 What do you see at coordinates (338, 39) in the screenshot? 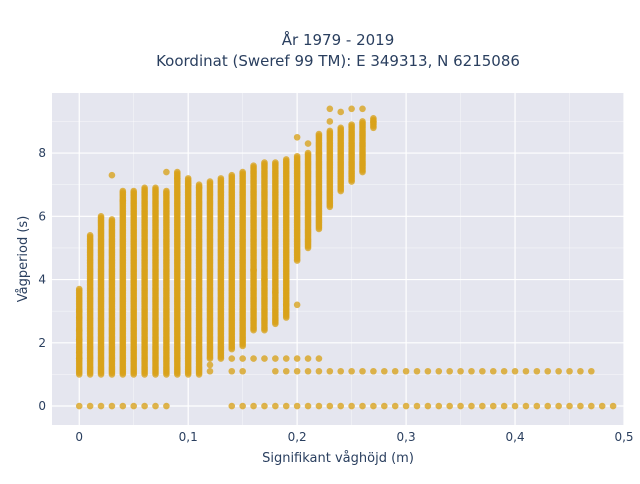
I see `chart-title-line1: År 1979 - 2019` at bounding box center [338, 39].